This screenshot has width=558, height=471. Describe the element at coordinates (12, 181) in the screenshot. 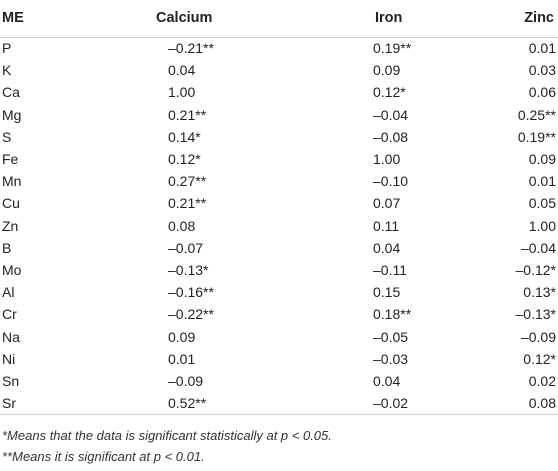

I see `element-cell: Mn` at that location.